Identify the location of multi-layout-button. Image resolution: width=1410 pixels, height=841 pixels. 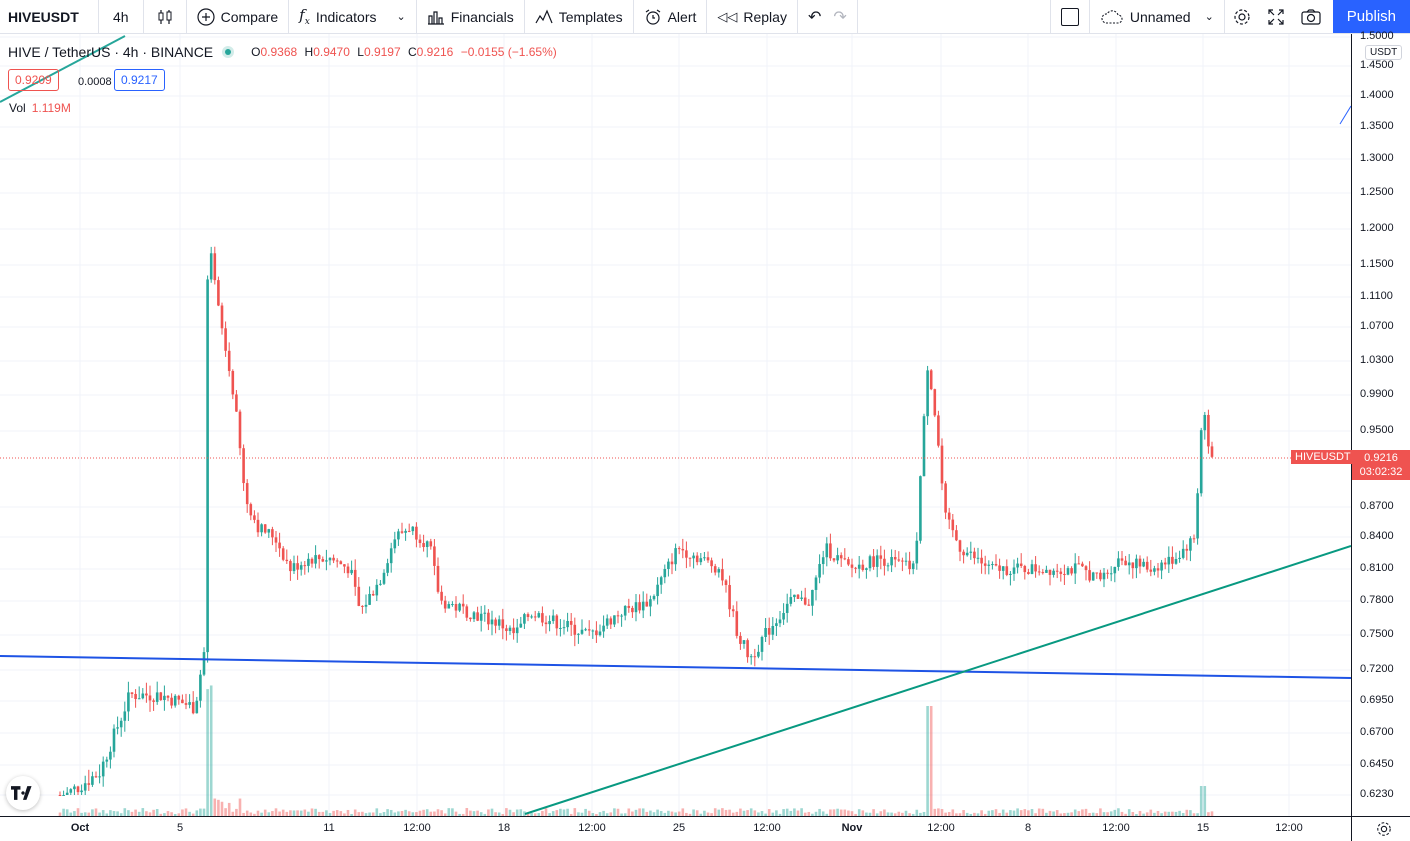
(1069, 16).